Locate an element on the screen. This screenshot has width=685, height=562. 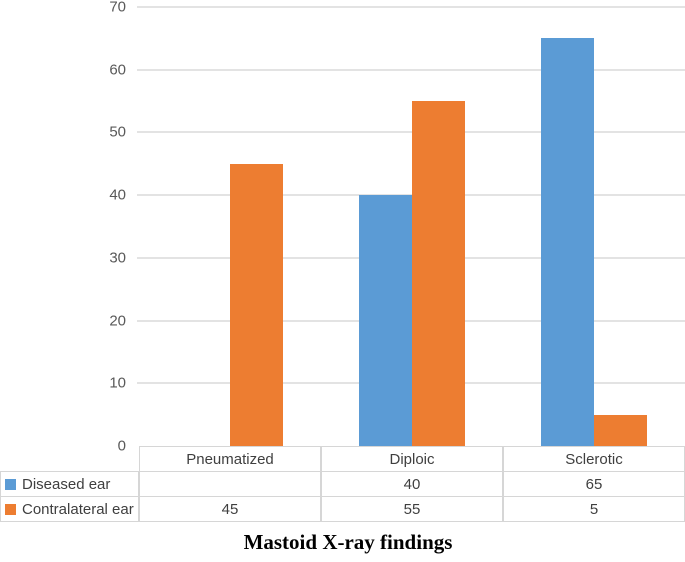
value-cell-diseased-ear-diploic: 40 is located at coordinates (412, 484).